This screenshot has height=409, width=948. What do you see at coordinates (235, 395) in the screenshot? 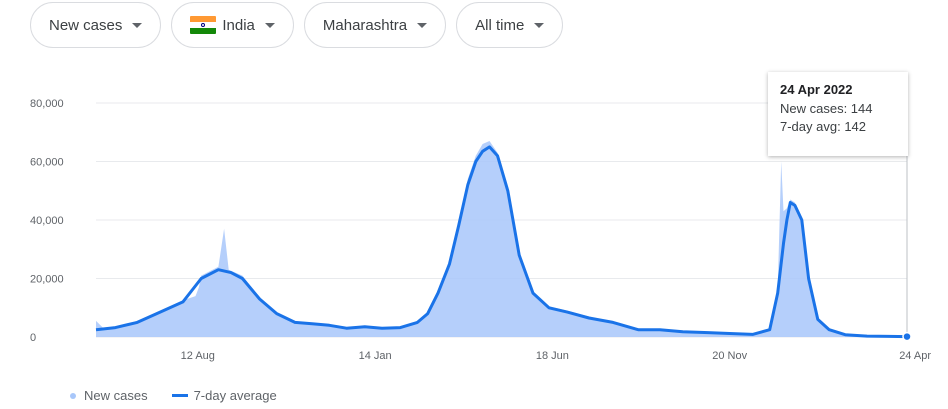
I see `legend-avg: 7-day average` at bounding box center [235, 395].